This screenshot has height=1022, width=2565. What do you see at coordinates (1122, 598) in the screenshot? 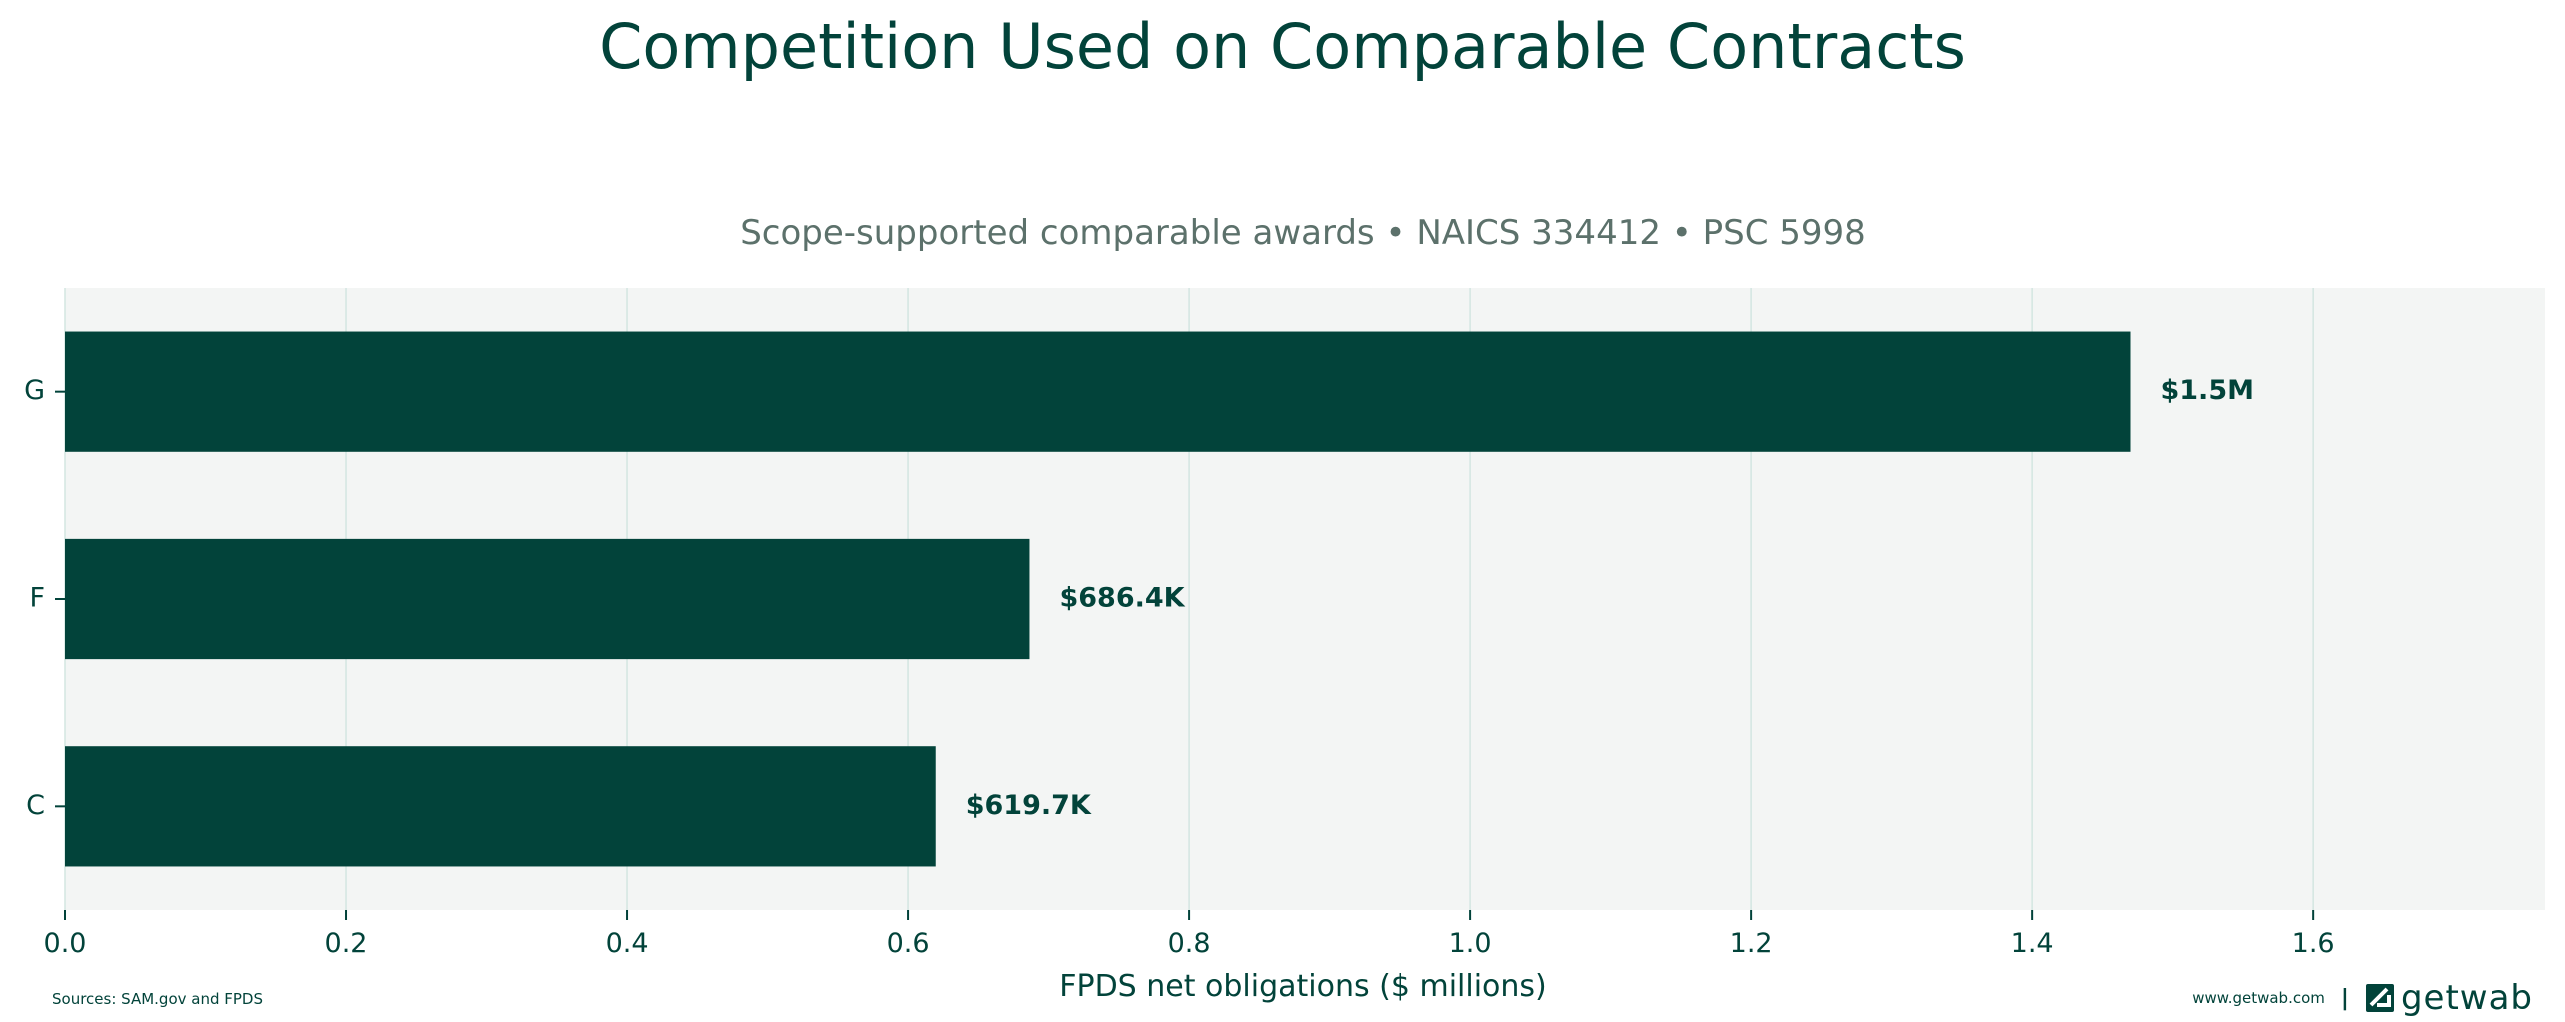
I see `data-label-F: $686.4K` at bounding box center [1122, 598].